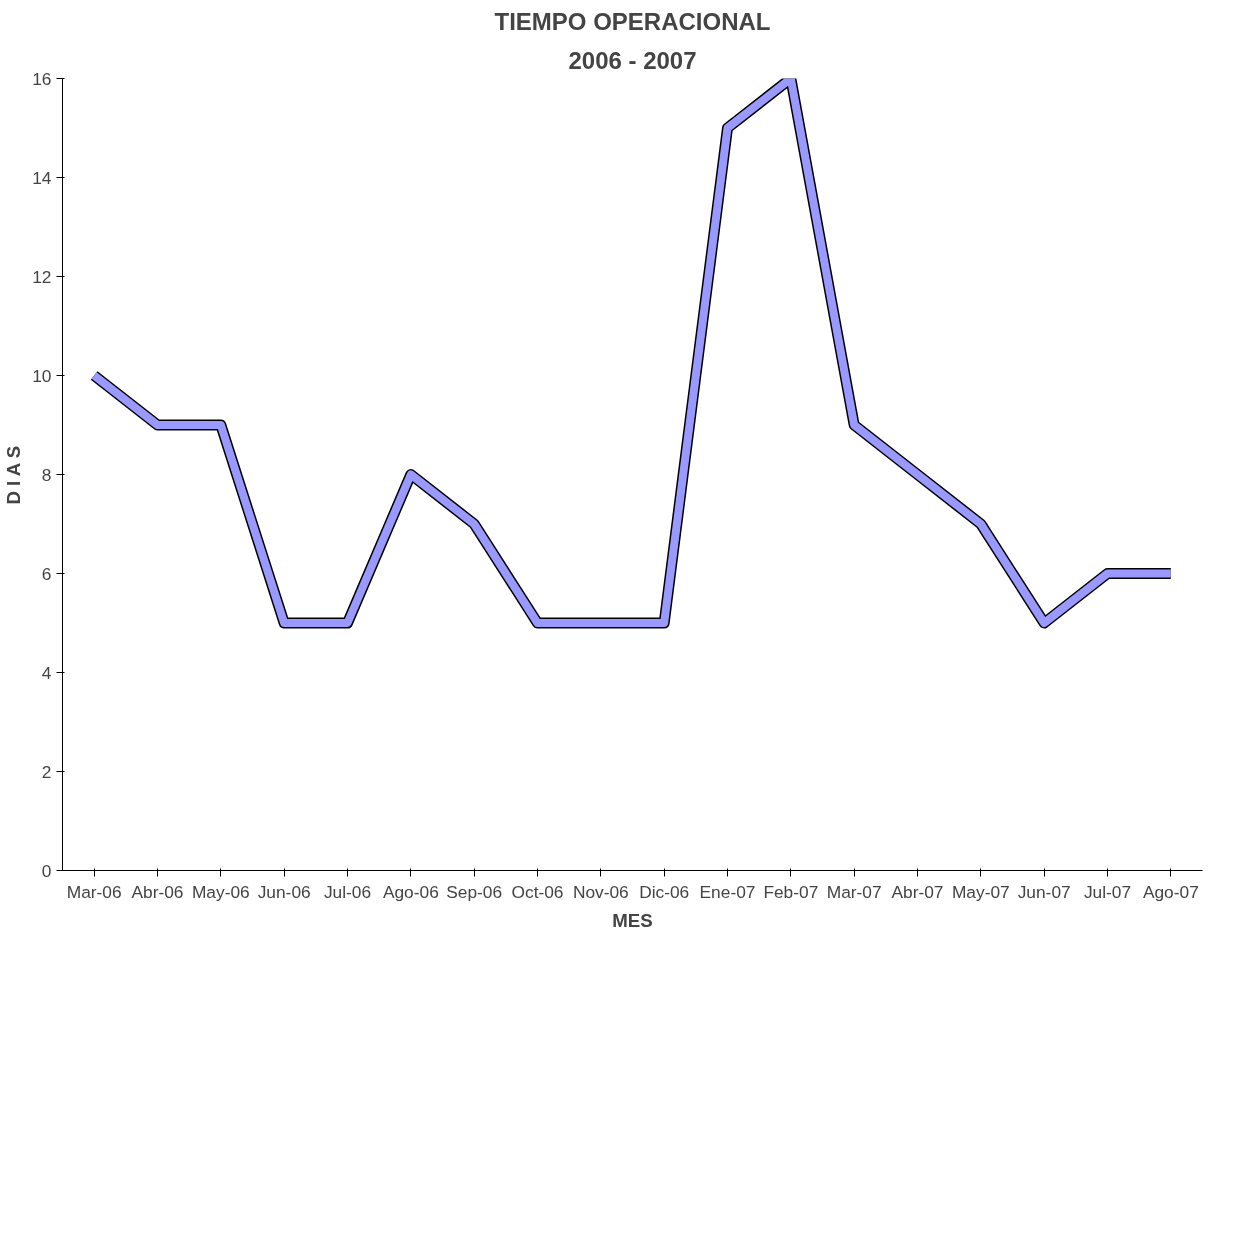 Image resolution: width=1242 pixels, height=1250 pixels. Describe the element at coordinates (632, 920) in the screenshot. I see `x-axis-title: MES` at that location.